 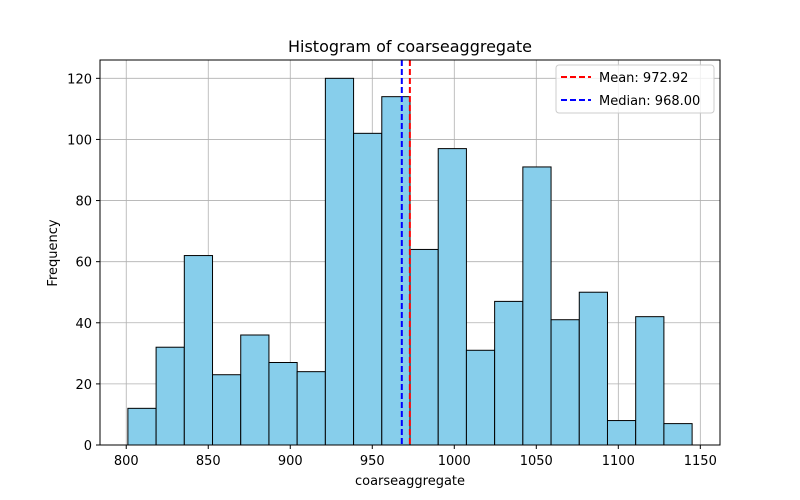 What do you see at coordinates (415, 457) in the screenshot?
I see `x-axis-ticks: 800 850 900 950 1000 1050 1100 1150` at bounding box center [415, 457].